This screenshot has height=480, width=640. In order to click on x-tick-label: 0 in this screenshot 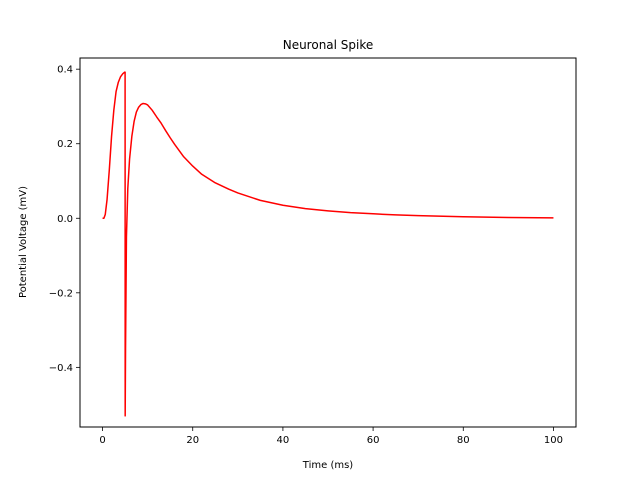, I will do `click(102, 440)`.